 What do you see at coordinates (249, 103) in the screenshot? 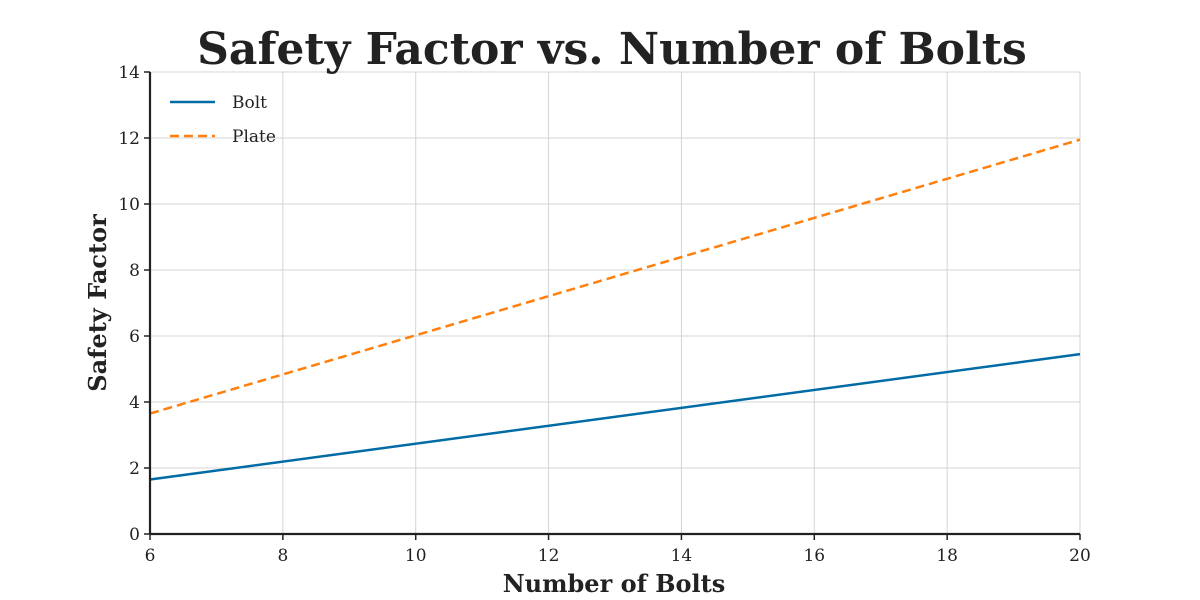
I see `legend-label-bolt: Bolt` at bounding box center [249, 103].